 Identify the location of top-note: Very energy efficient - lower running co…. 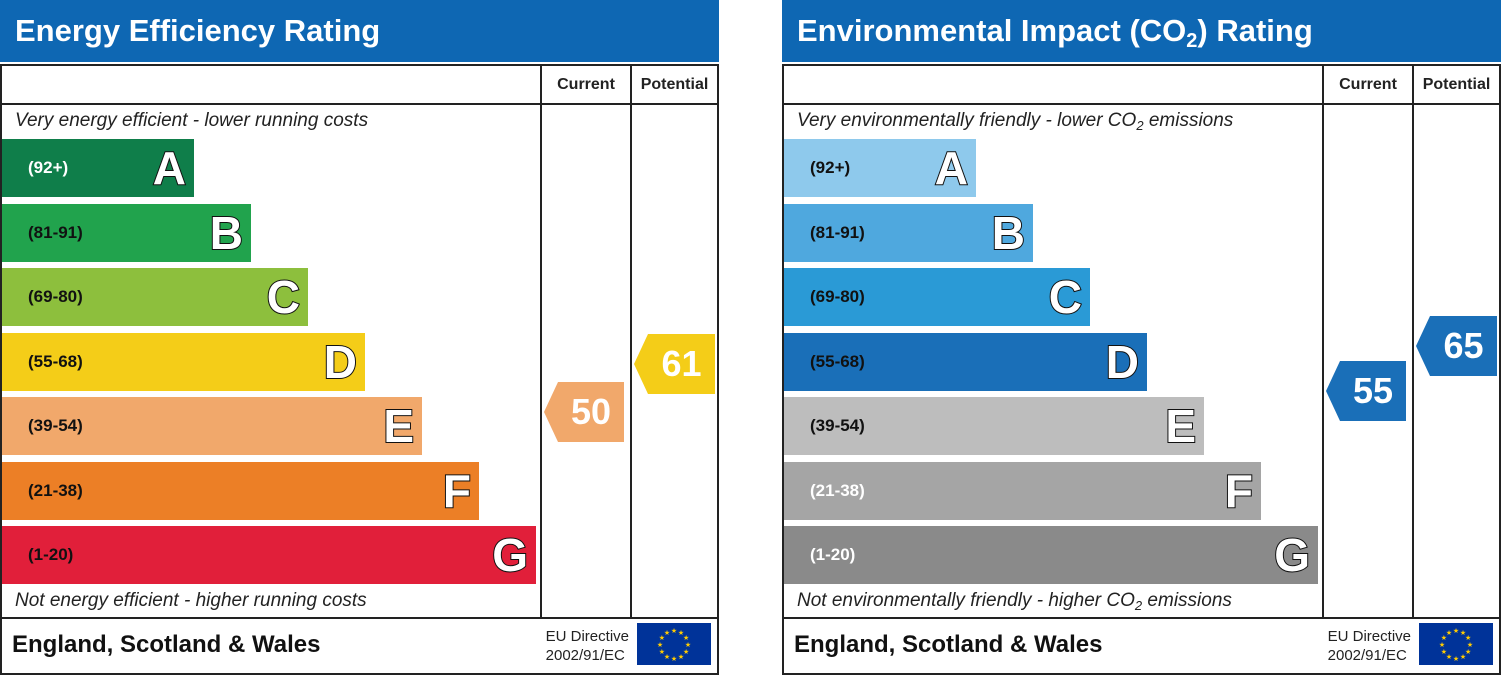
(192, 120).